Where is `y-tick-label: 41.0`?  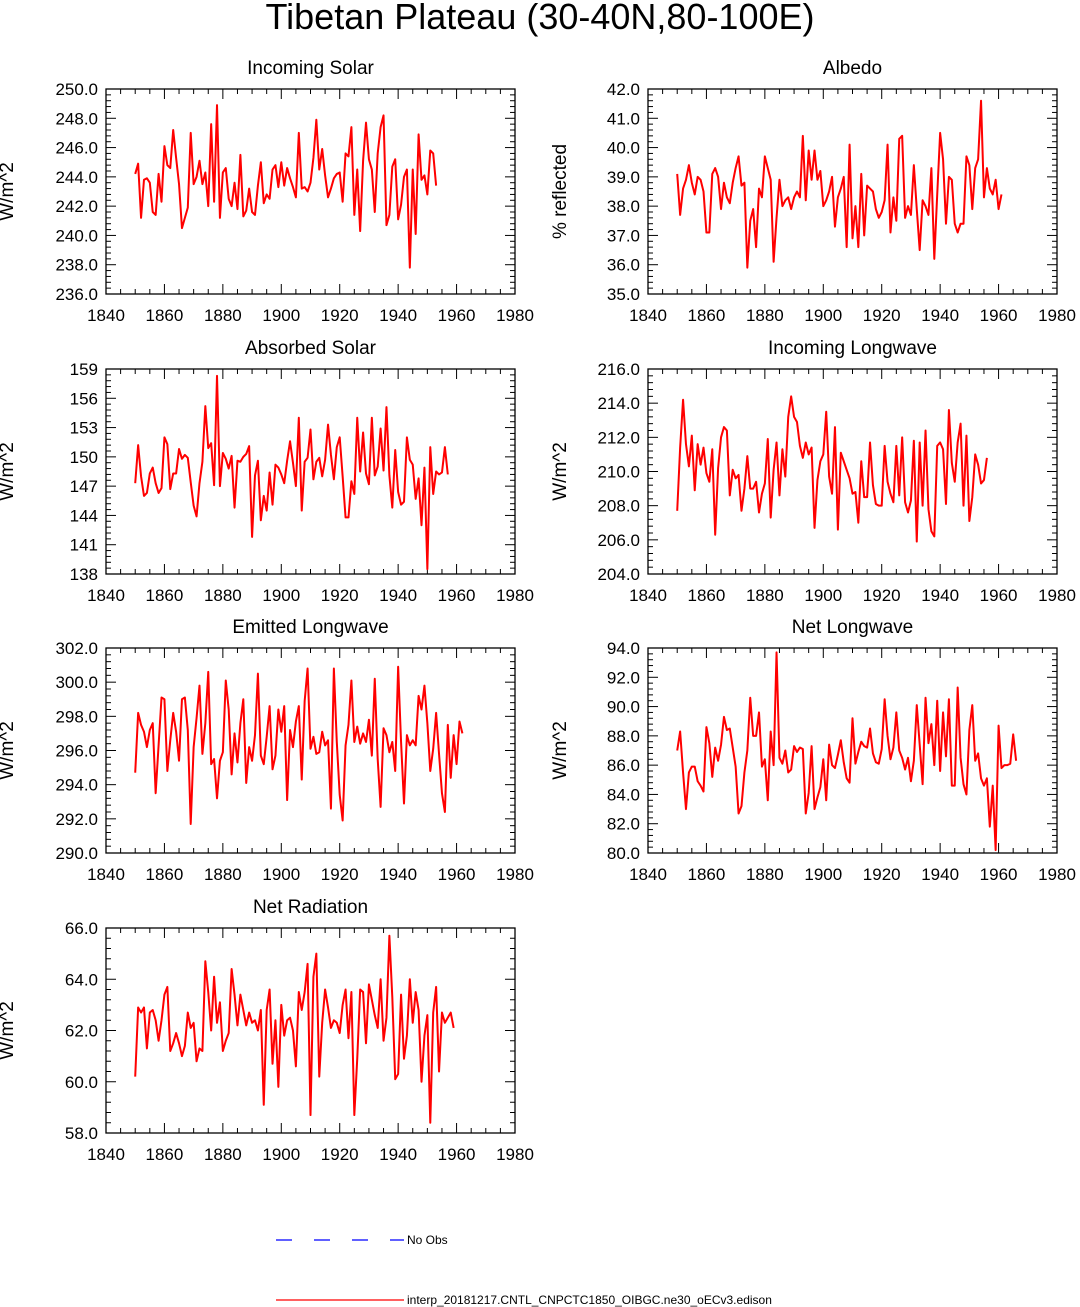 y-tick-label: 41.0 is located at coordinates (623, 118).